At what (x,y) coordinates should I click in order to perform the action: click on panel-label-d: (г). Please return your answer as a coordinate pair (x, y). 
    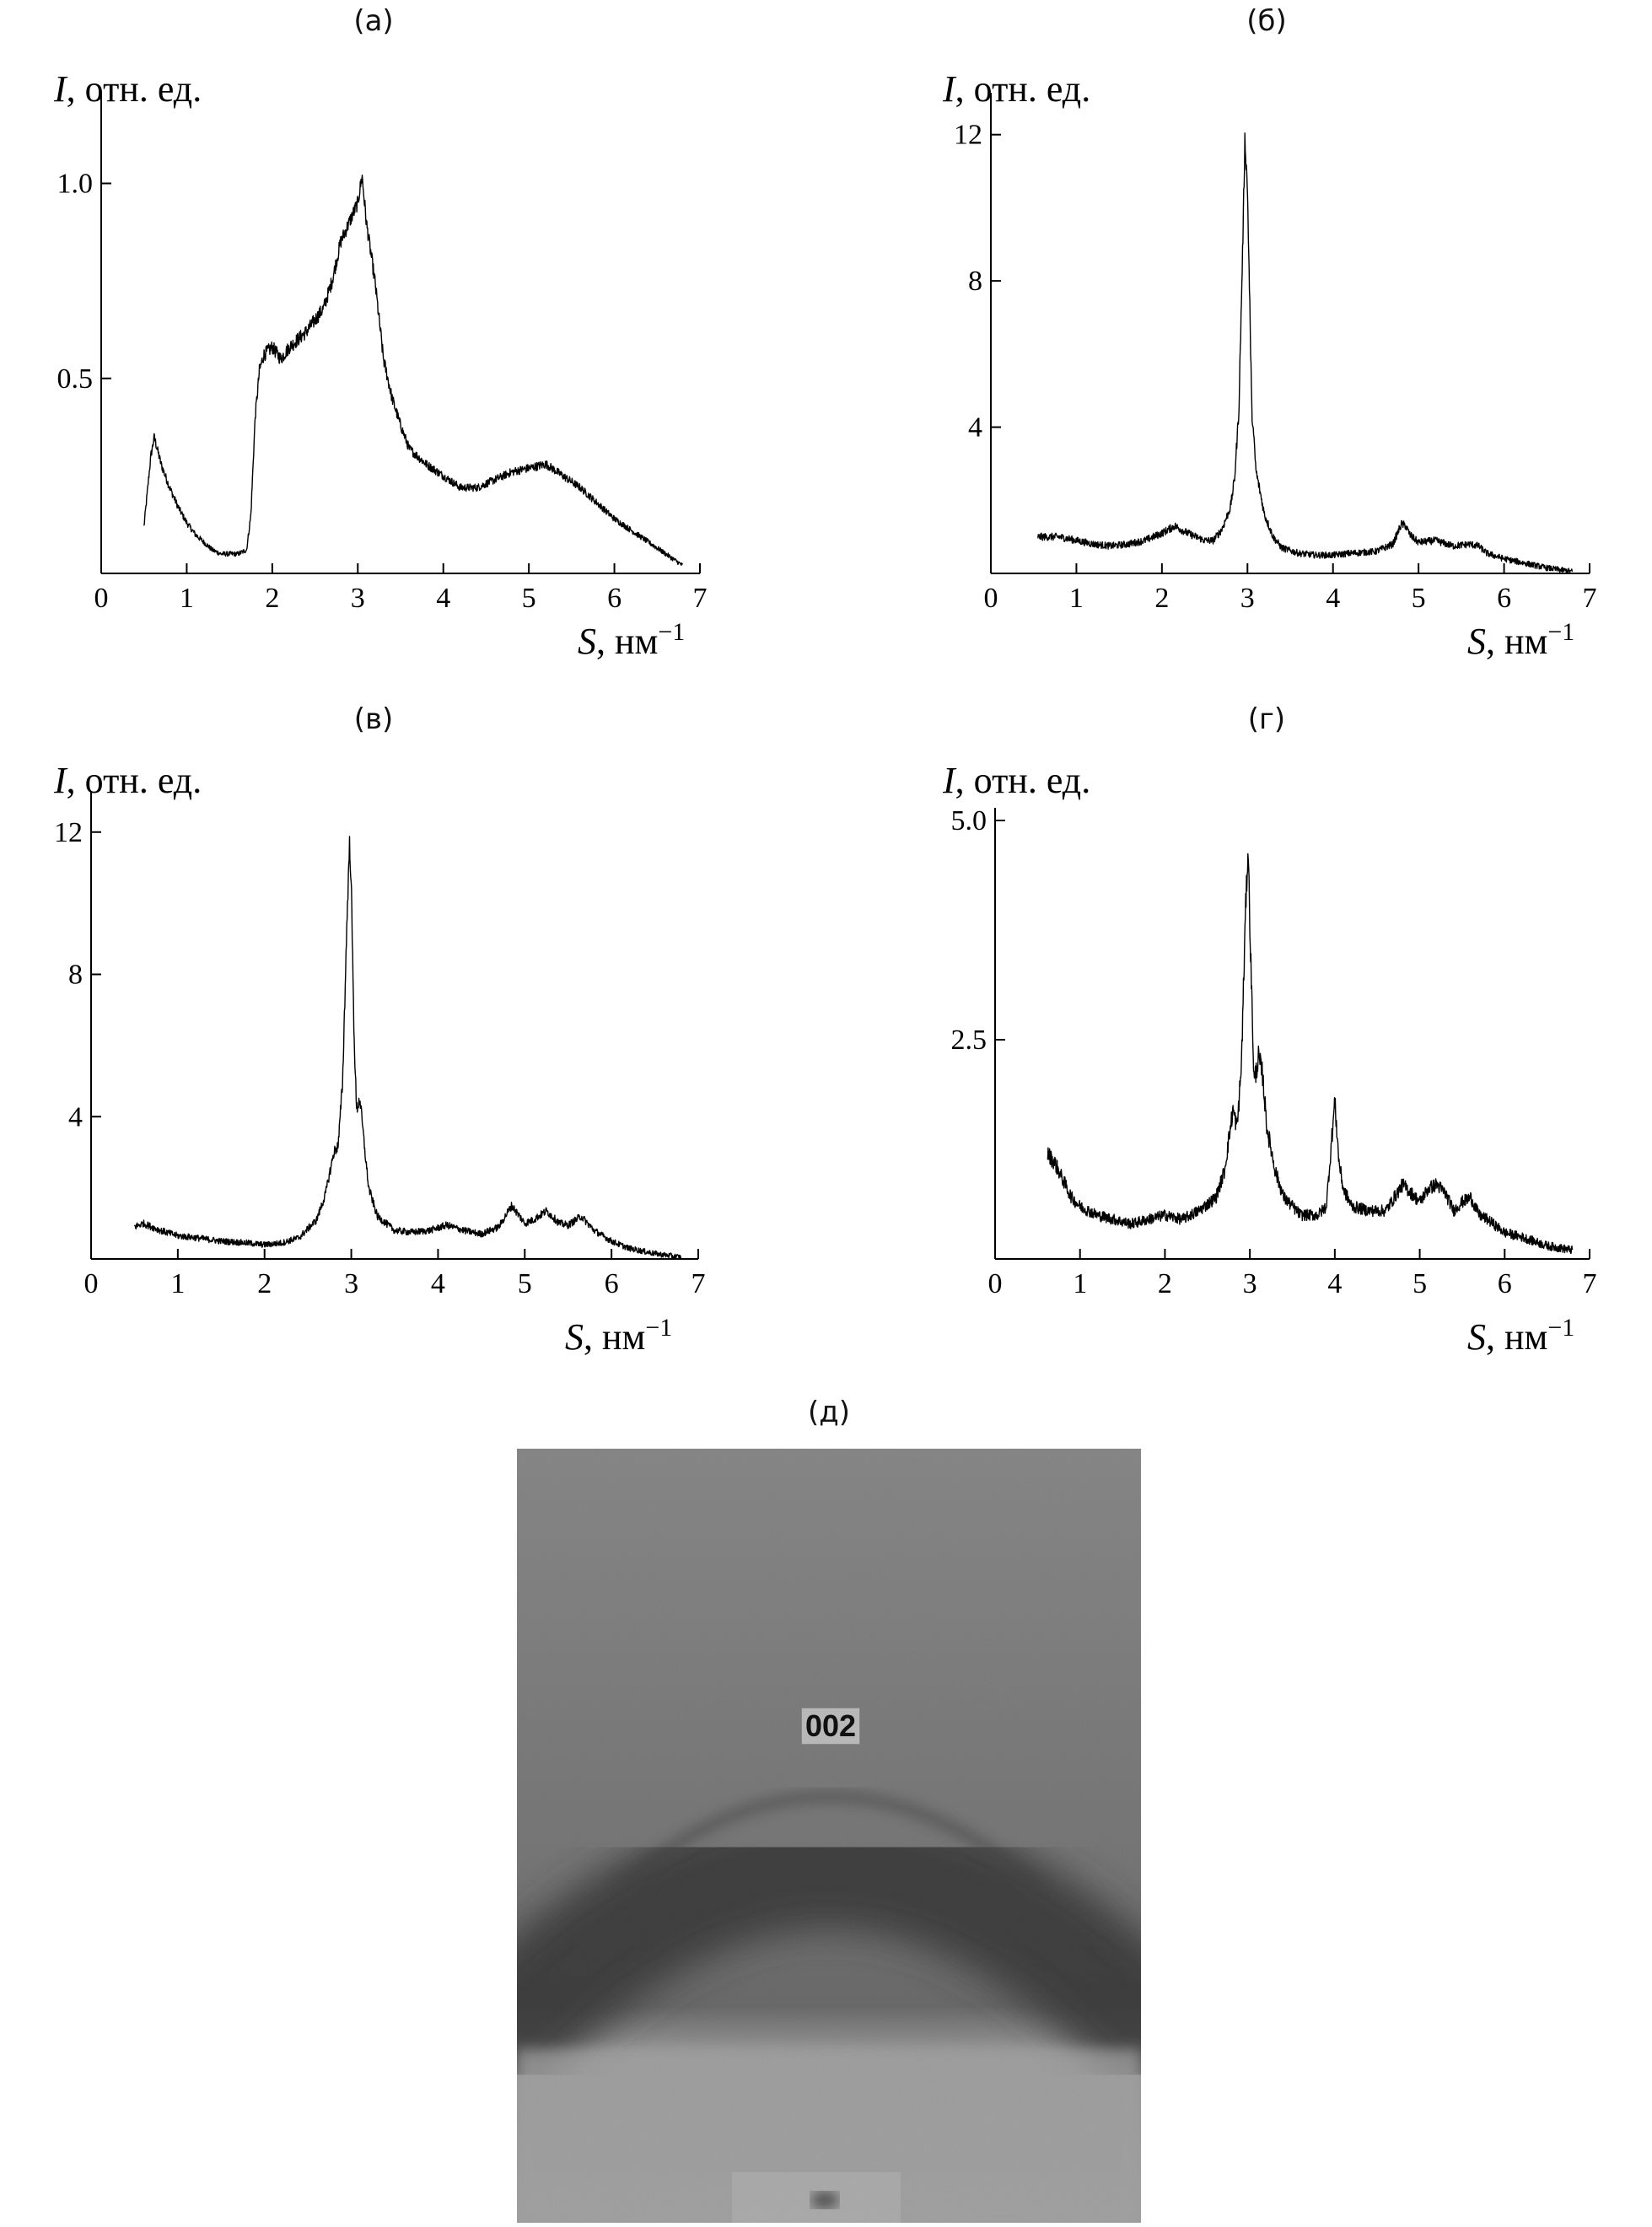
    Looking at the image, I should click on (1267, 719).